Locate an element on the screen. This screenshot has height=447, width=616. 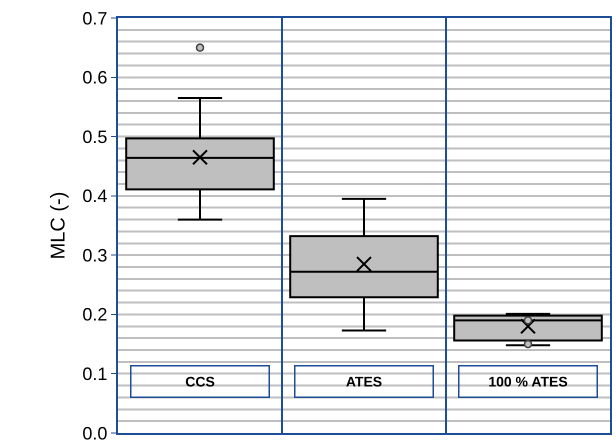
x-tick-label: ATES is located at coordinates (364, 382).